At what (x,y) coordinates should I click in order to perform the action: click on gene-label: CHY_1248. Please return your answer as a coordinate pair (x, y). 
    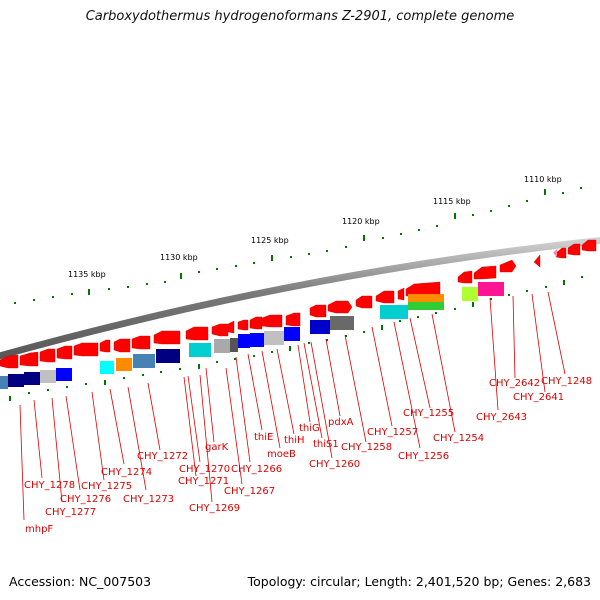
    Looking at the image, I should click on (566, 381).